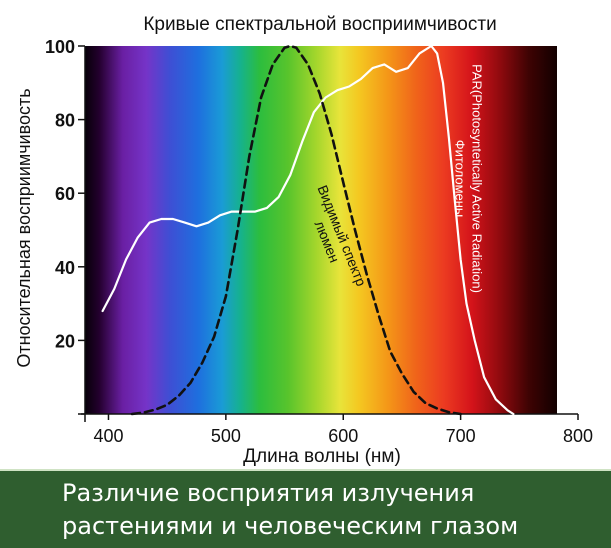 Image resolution: width=611 pixels, height=548 pixels. What do you see at coordinates (65, 121) in the screenshot?
I see `y-tick-label: 80` at bounding box center [65, 121].